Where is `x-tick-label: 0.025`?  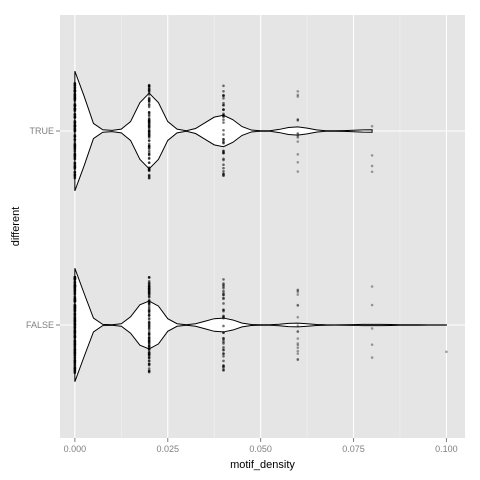
x-tick-label: 0.025 is located at coordinates (167, 449).